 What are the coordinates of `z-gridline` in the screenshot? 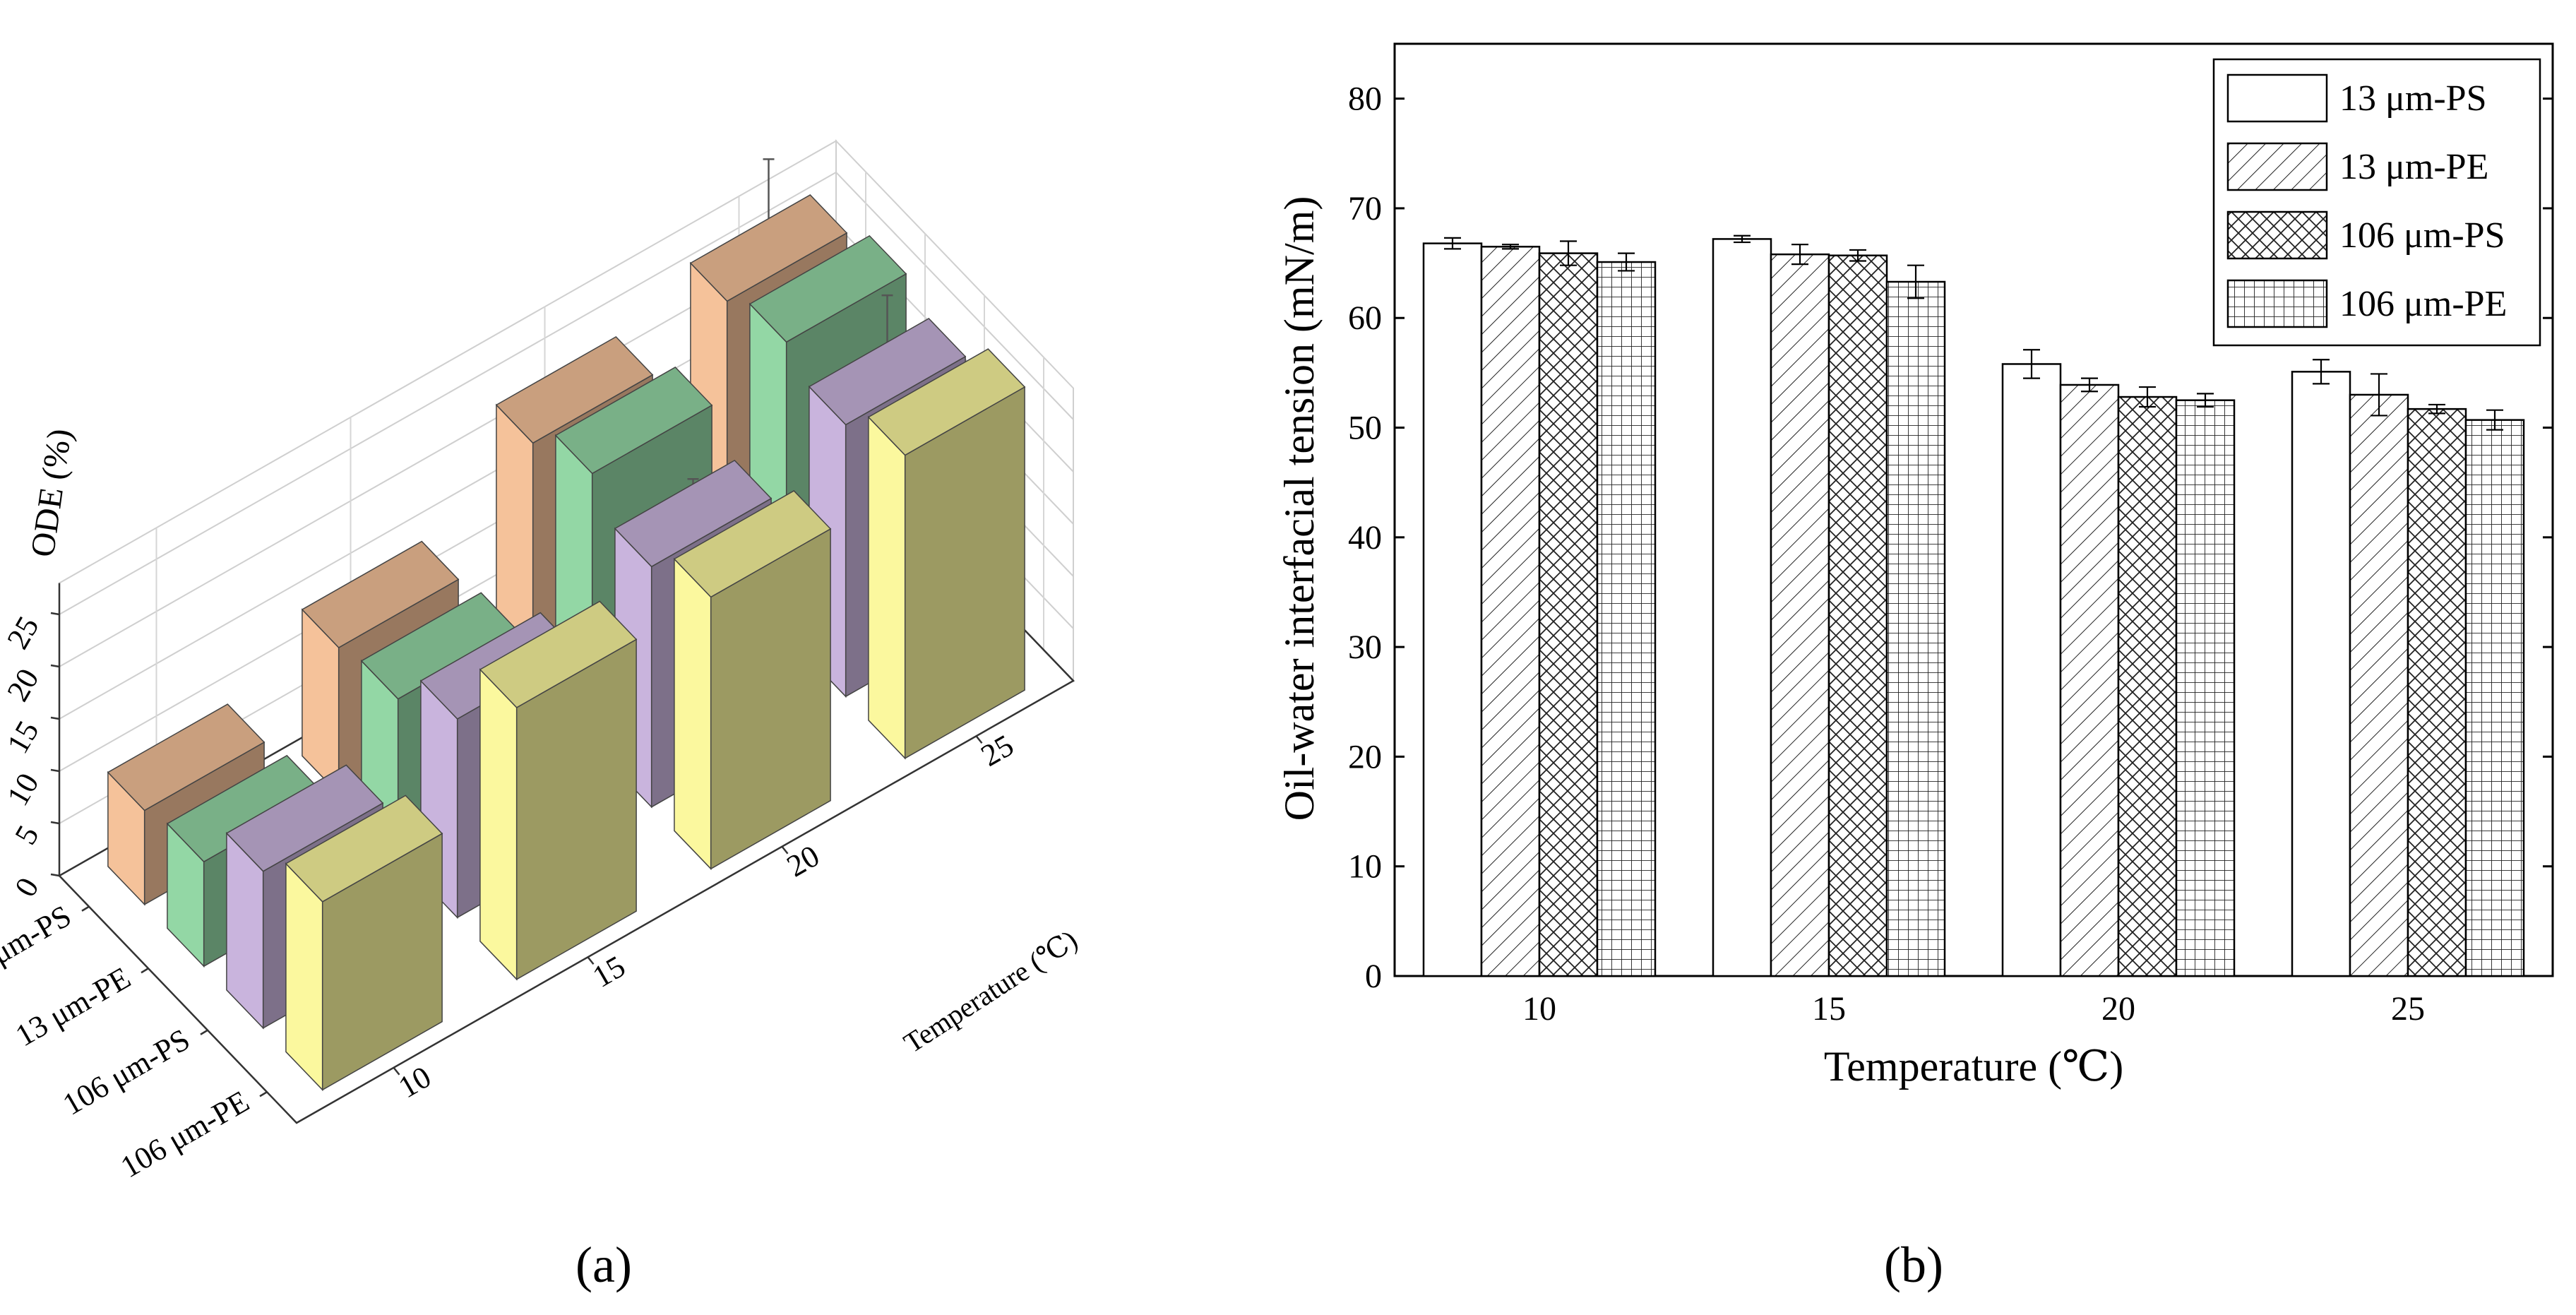 It's located at (566, 393).